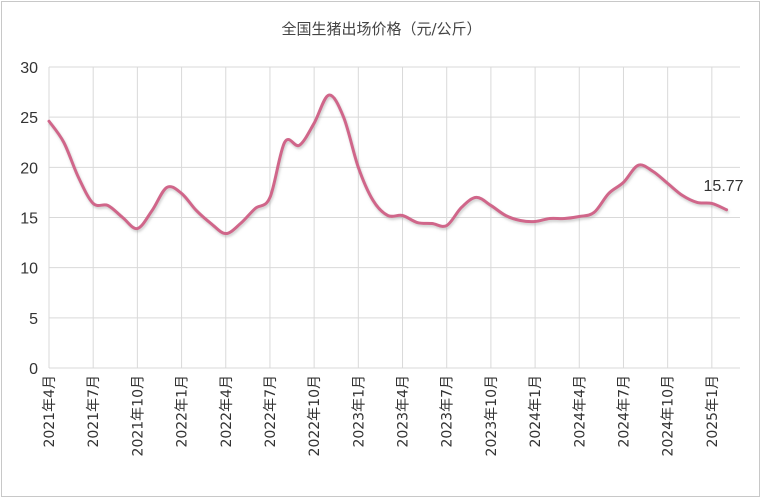  I want to click on chart-title: 全国生猪出场价格（元/公斤）, so click(381, 29).